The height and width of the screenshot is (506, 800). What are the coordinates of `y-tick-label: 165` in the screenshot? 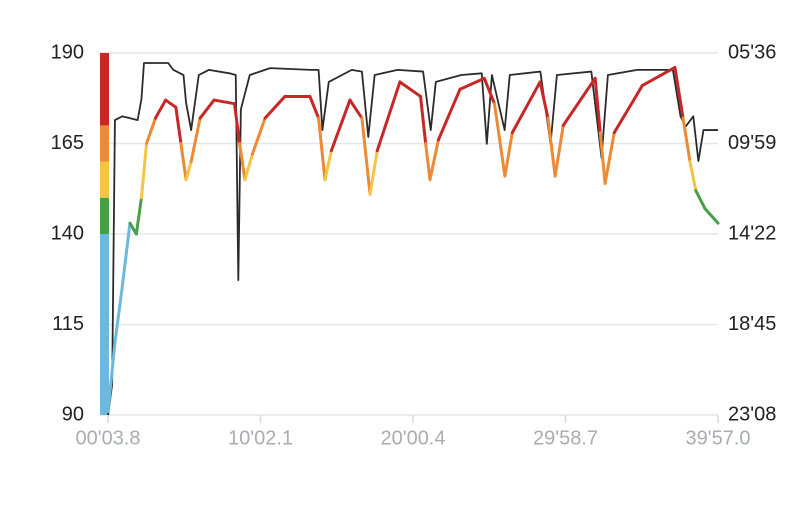 It's located at (67, 143).